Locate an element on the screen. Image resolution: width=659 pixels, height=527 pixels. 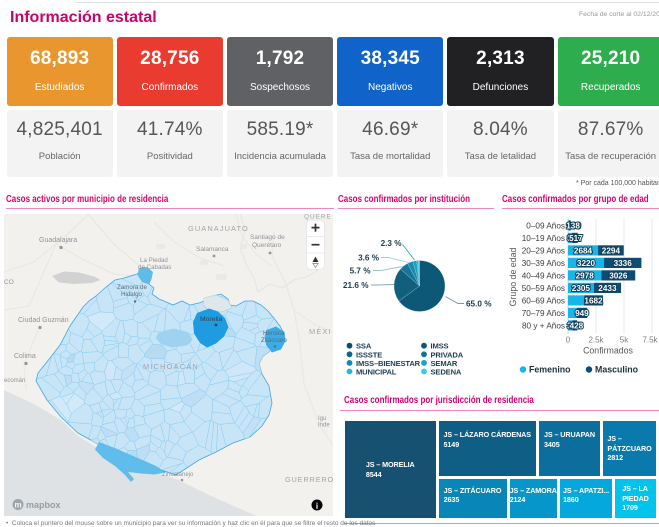
svg-text: 3220 is located at coordinates (586, 263).